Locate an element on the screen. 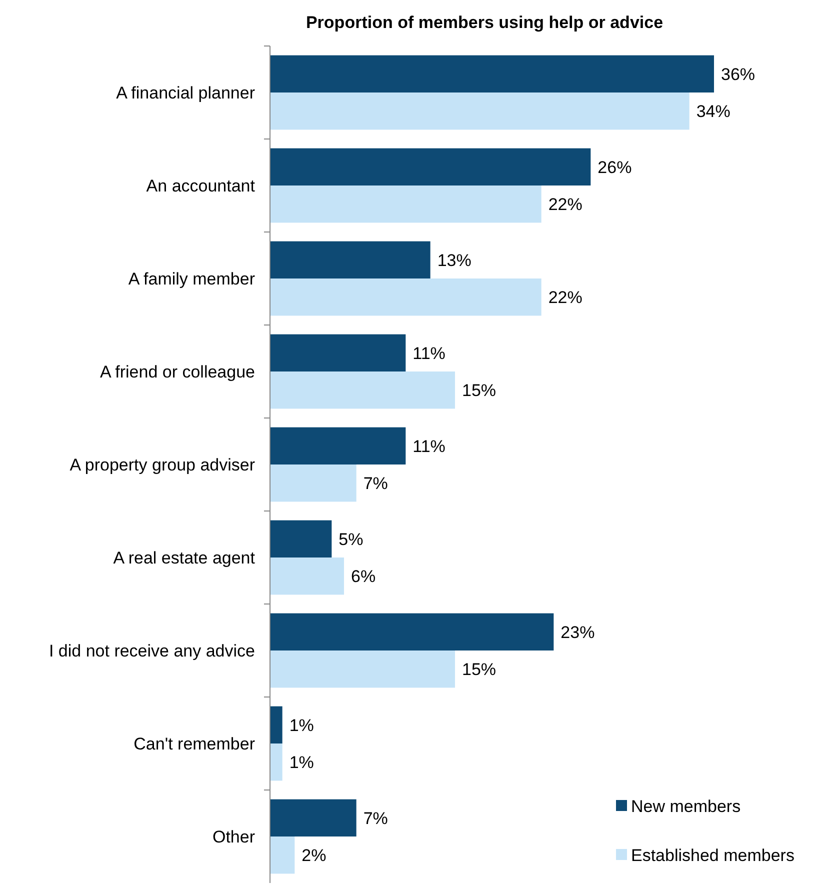  data-label: 2% is located at coordinates (314, 856).